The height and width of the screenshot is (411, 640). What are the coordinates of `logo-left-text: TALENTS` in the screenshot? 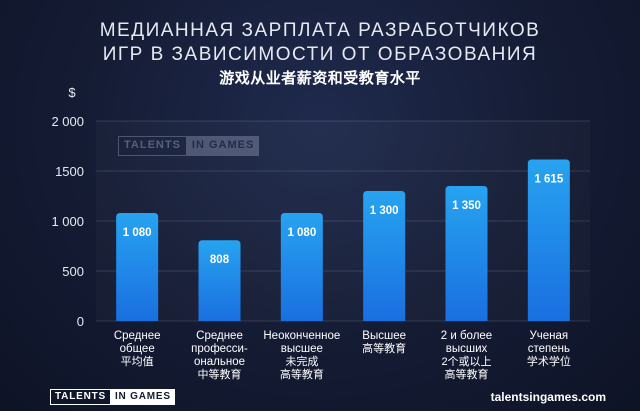 It's located at (80, 397).